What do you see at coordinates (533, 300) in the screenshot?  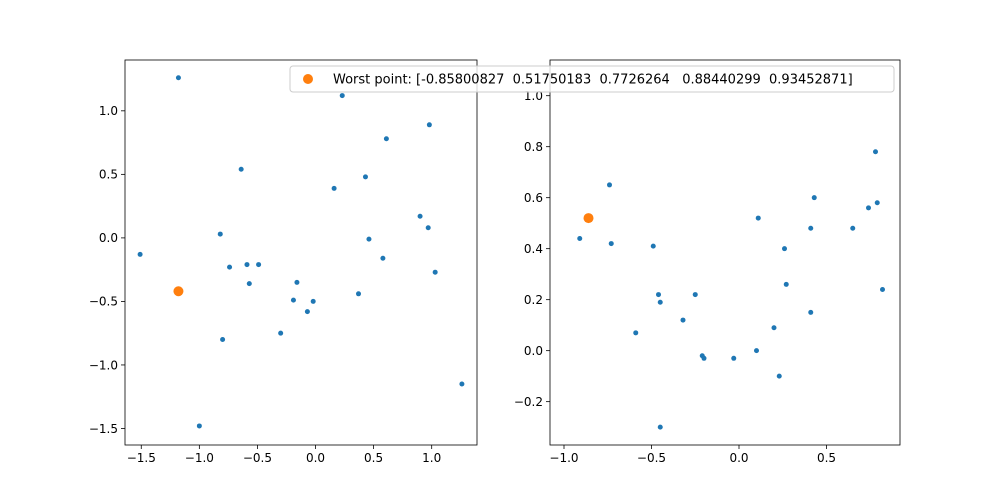 I see `y-tick-label: 0.2` at bounding box center [533, 300].